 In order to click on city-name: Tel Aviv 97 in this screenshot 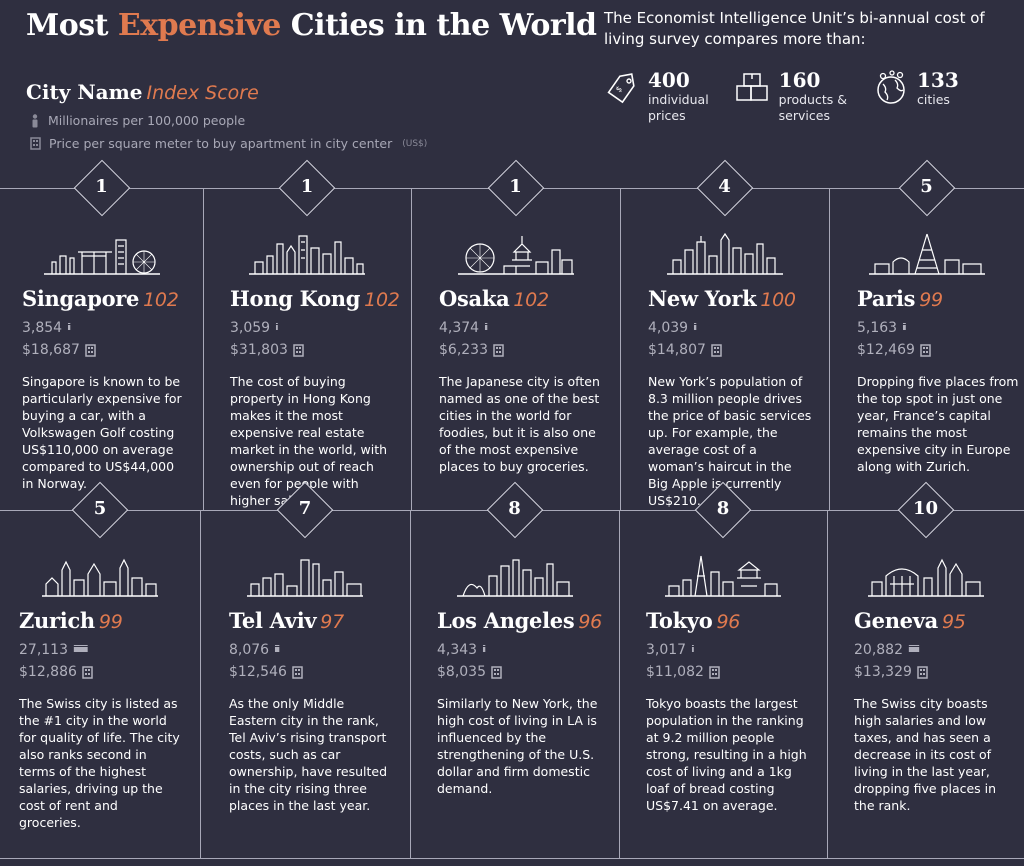, I will do `click(286, 620)`.